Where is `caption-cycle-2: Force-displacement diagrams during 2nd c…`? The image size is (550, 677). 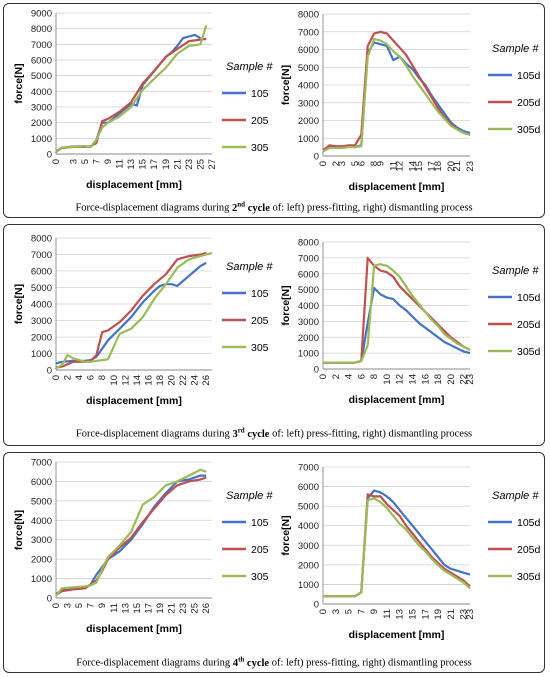 caption-cycle-2: Force-displacement diagrams during 2nd c… is located at coordinates (274, 207).